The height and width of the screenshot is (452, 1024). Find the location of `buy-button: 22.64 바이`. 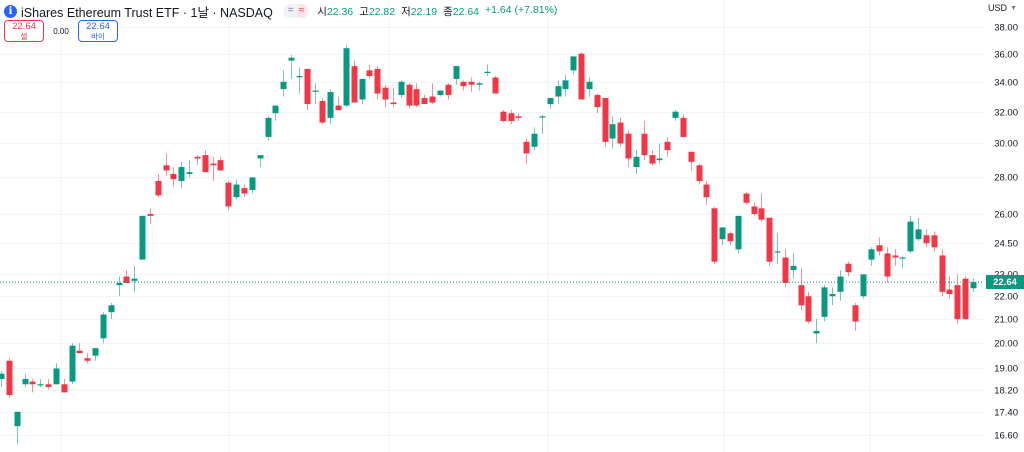

buy-button: 22.64 바이 is located at coordinates (98, 31).